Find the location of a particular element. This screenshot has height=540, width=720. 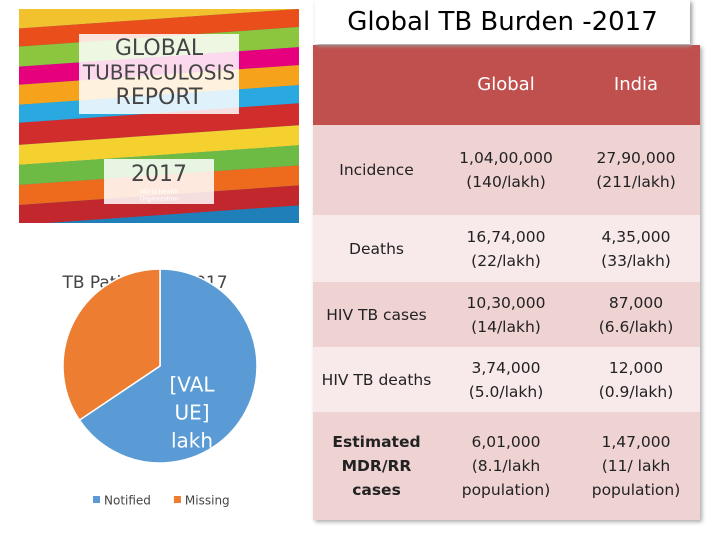

table-cell: HIV TB cases is located at coordinates (376, 314).